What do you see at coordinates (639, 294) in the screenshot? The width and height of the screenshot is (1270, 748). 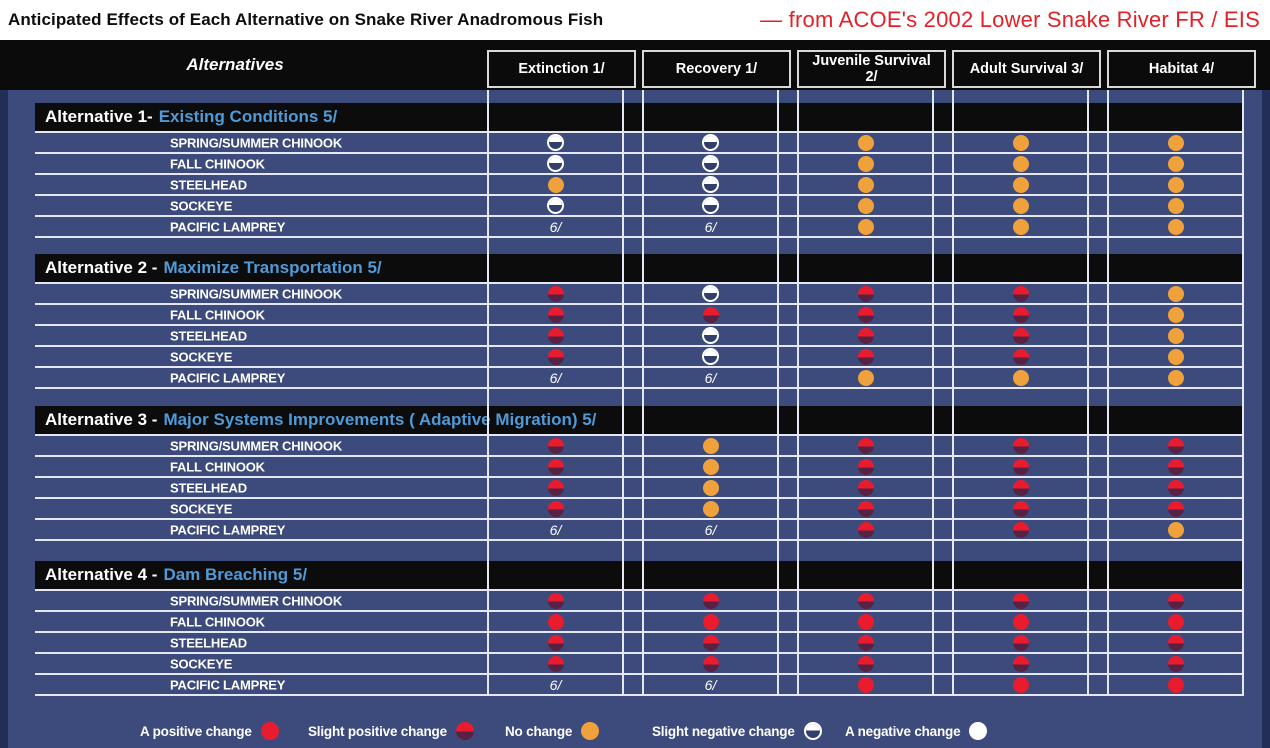 I see `table-row: SPRING/SUMMER CHINOOK` at bounding box center [639, 294].